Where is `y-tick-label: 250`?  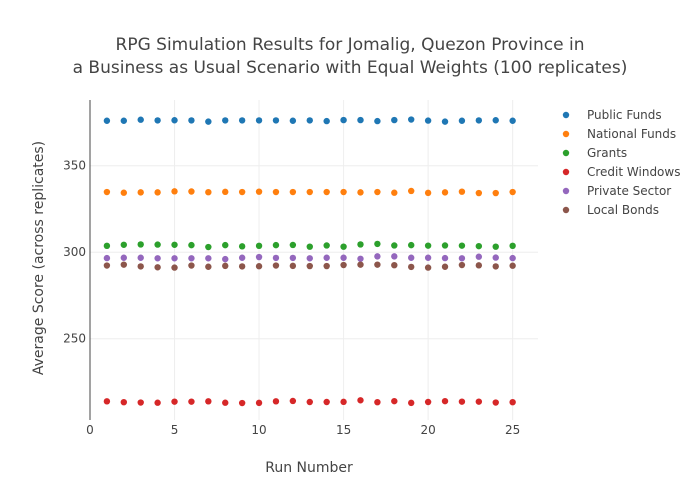 y-tick-label: 250 is located at coordinates (74, 339).